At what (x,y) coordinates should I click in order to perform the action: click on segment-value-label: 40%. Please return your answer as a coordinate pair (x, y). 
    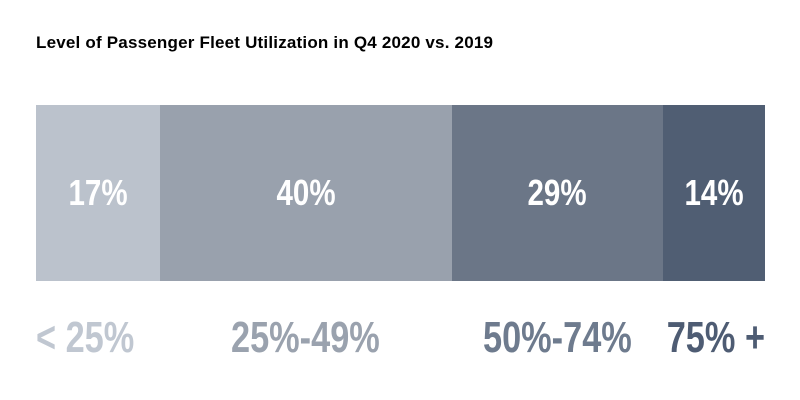
    Looking at the image, I should click on (306, 192).